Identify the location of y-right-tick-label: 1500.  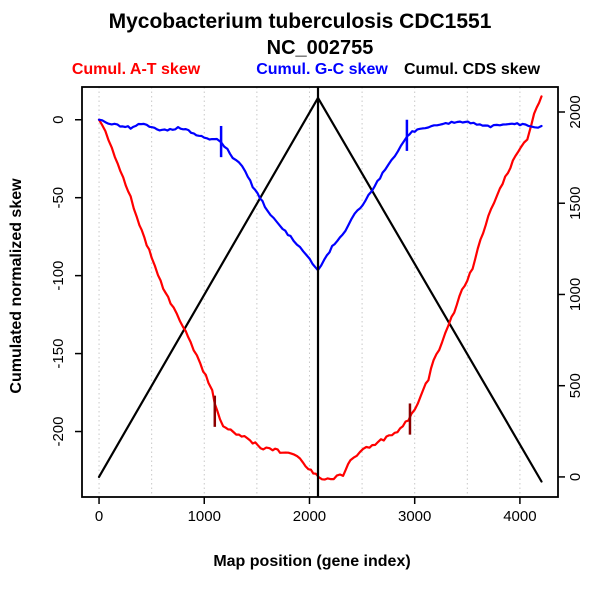
(575, 203).